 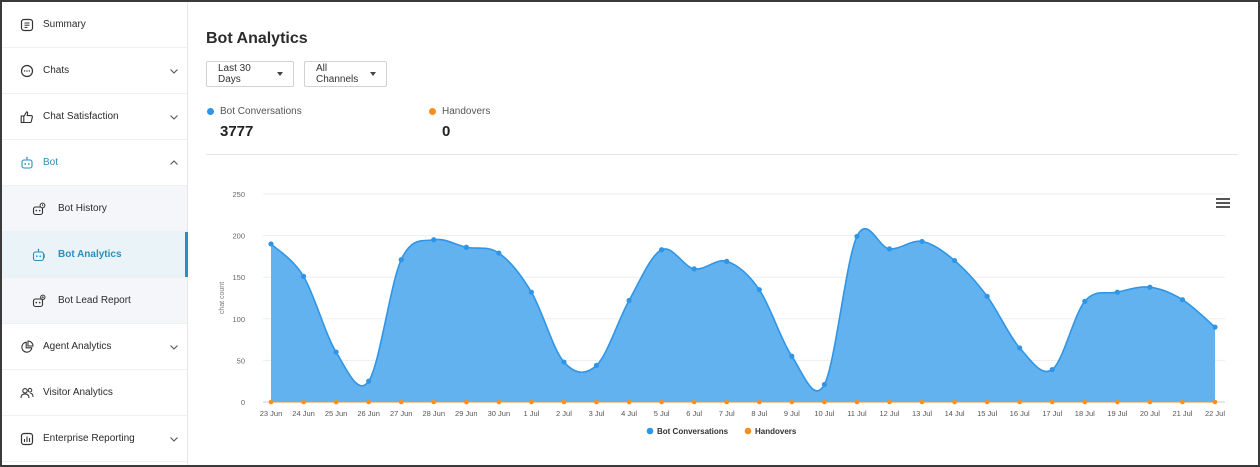 I want to click on x-tick-label: 3 Jul, so click(x=597, y=413).